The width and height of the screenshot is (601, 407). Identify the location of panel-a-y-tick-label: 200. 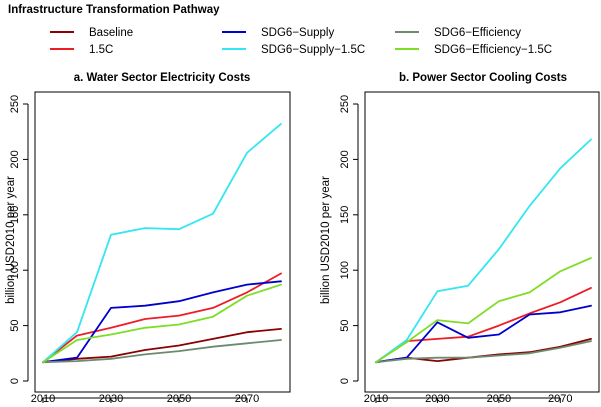
(15, 159).